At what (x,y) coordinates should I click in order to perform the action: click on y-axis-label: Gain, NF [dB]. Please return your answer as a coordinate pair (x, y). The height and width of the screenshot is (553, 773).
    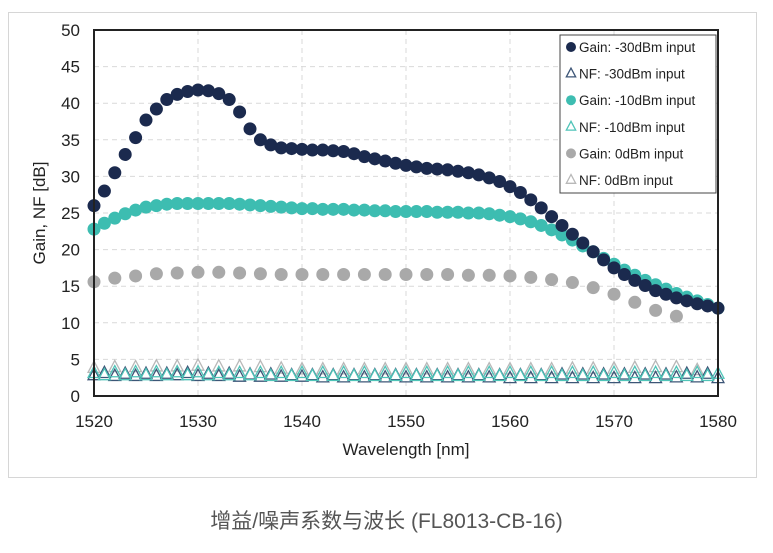
    Looking at the image, I should click on (39, 213).